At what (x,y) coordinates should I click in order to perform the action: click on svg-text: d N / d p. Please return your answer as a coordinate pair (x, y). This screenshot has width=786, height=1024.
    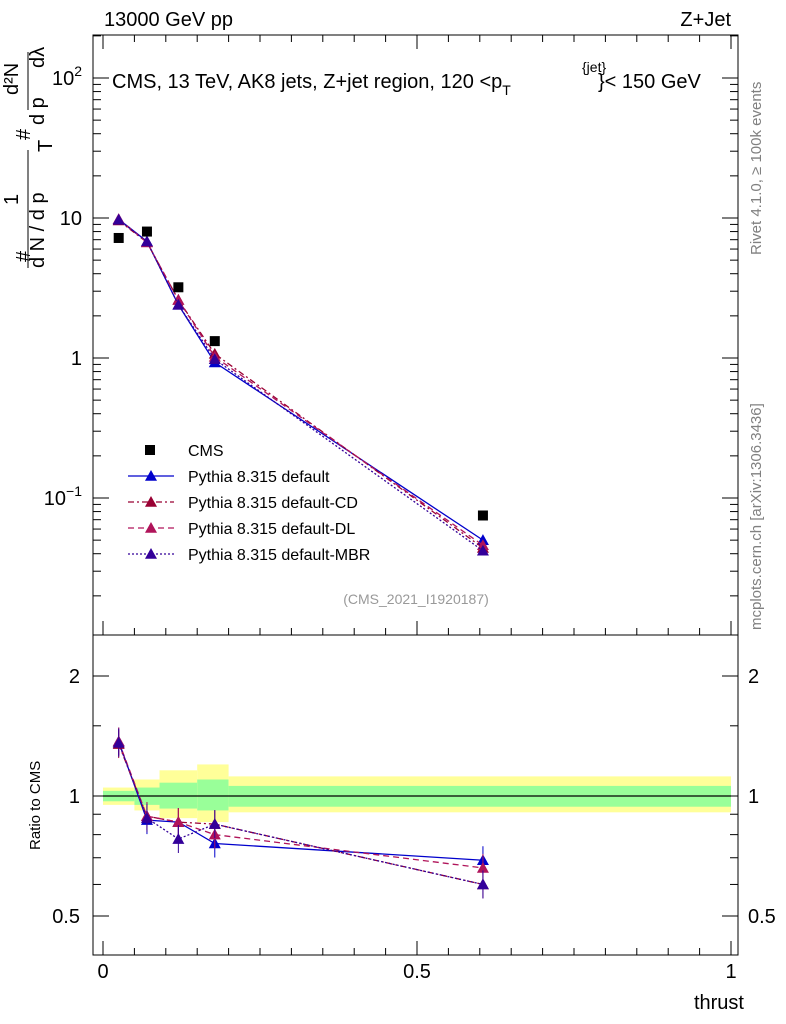
    Looking at the image, I should click on (38, 230).